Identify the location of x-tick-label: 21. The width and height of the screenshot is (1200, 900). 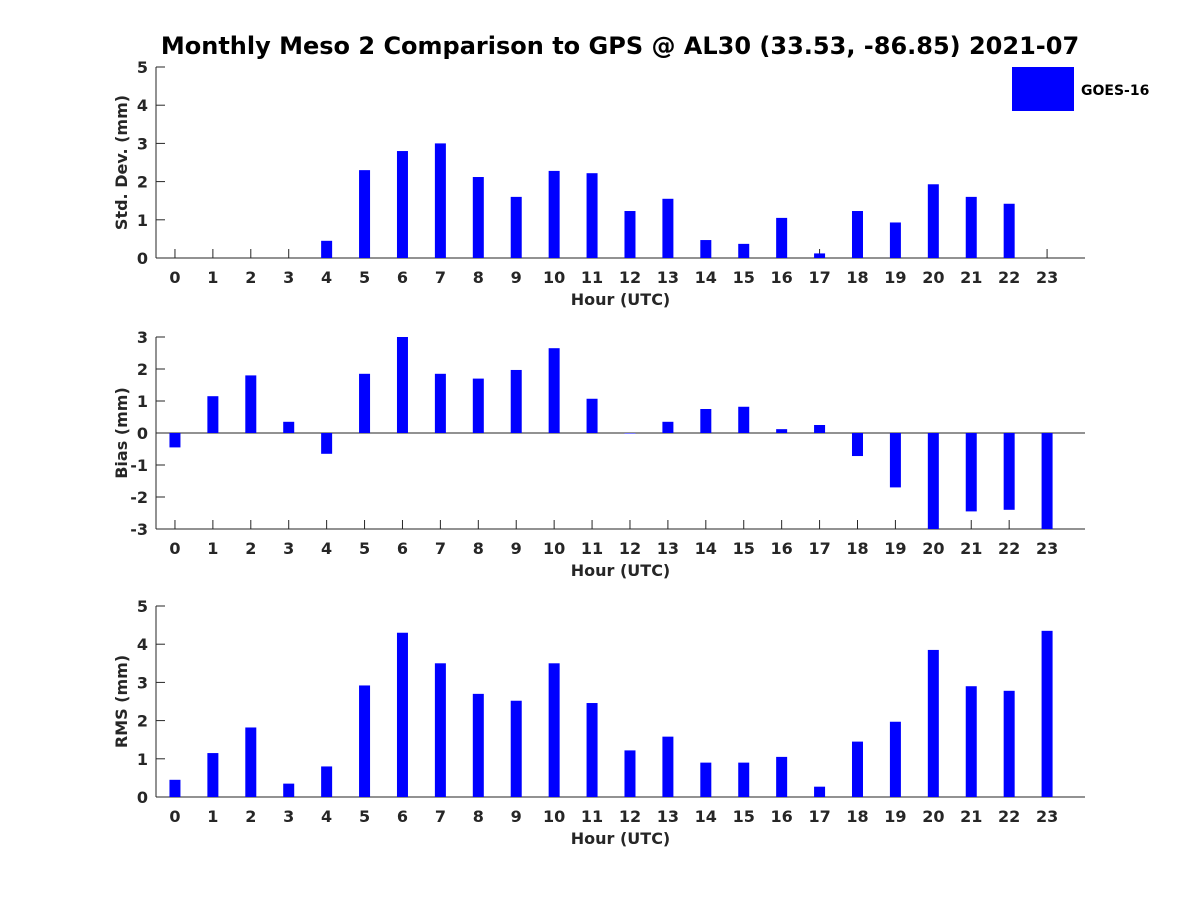
(971, 548).